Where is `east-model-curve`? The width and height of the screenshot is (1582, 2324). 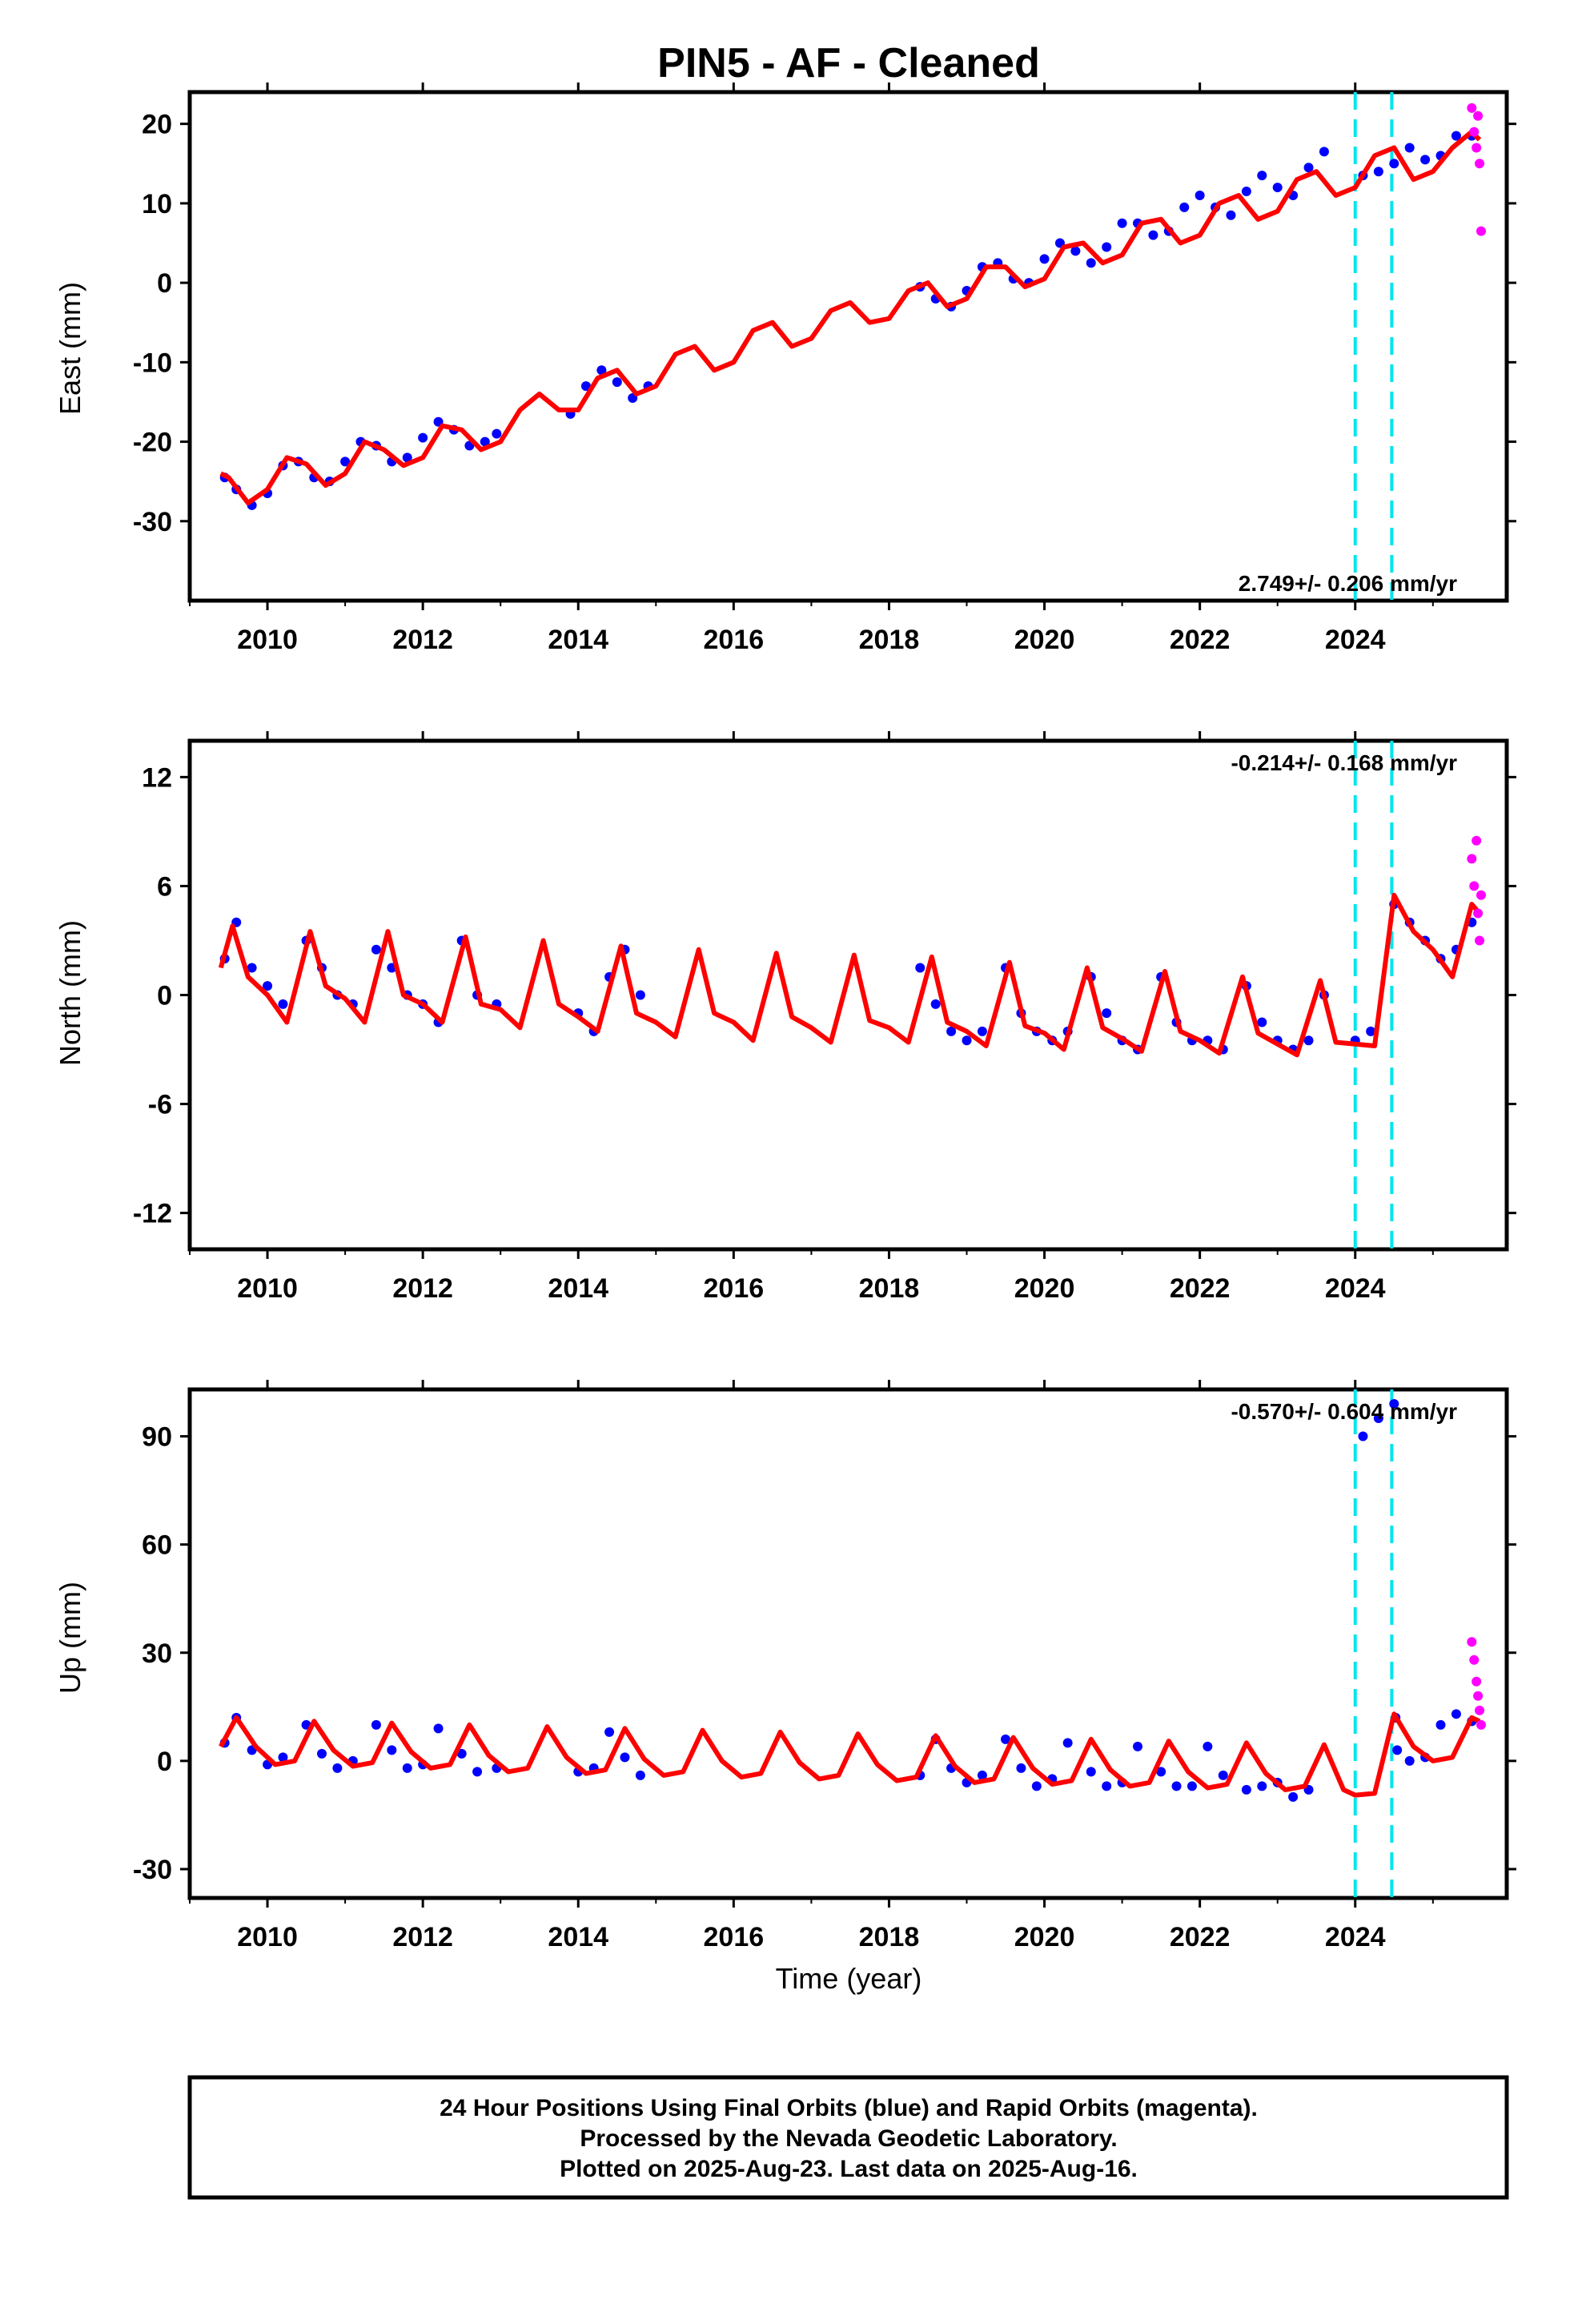 east-model-curve is located at coordinates (850, 317).